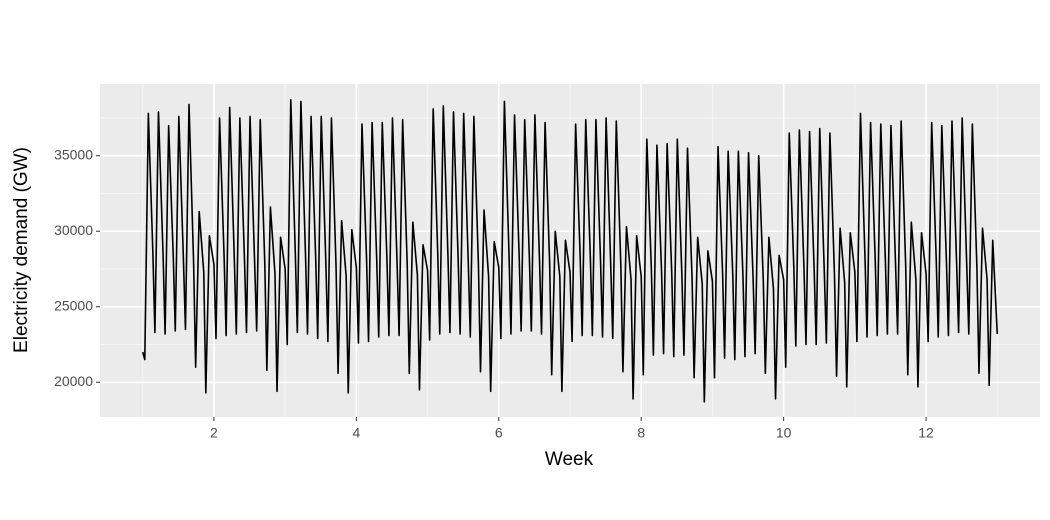  What do you see at coordinates (499, 433) in the screenshot?
I see `x-tick-label: 6` at bounding box center [499, 433].